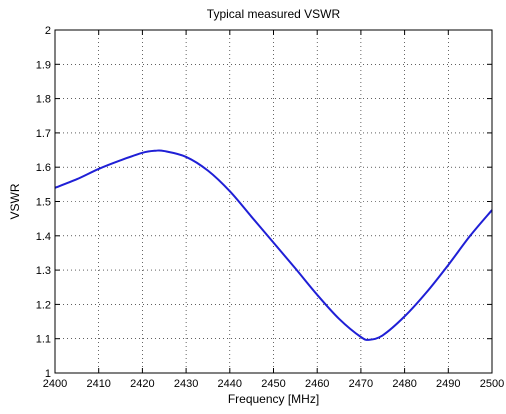 This screenshot has width=506, height=414. Describe the element at coordinates (361, 384) in the screenshot. I see `x-tick-label: 2470` at that location.